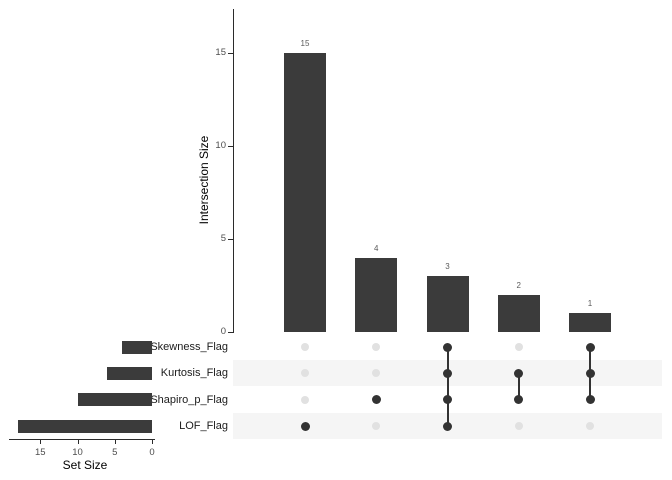 This screenshot has height=480, width=672. Describe the element at coordinates (77, 452) in the screenshot. I see `set-size-x-tick-label: 10` at that location.